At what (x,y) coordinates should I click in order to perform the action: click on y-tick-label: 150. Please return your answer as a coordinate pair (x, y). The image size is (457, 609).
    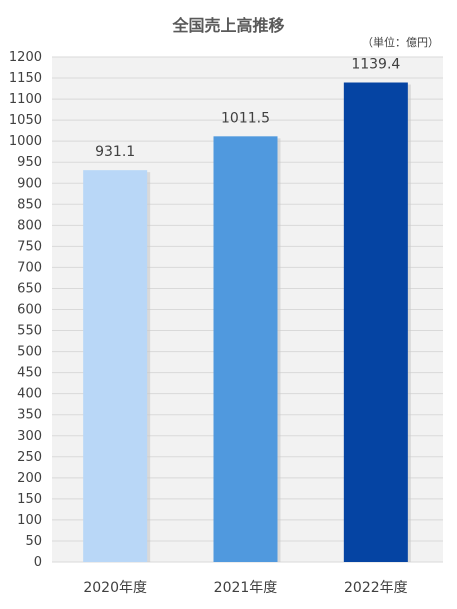
    Looking at the image, I should click on (29, 499).